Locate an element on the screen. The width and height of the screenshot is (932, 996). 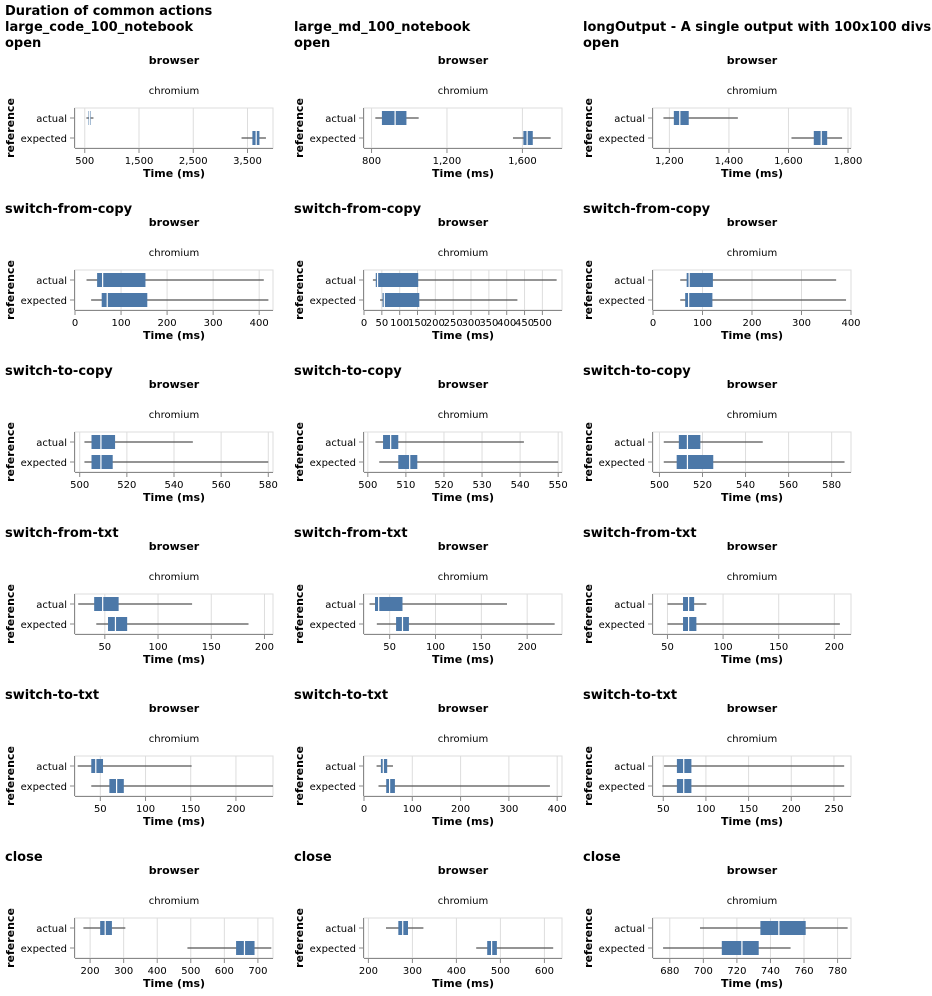
x-tick-label: 780 is located at coordinates (837, 971).